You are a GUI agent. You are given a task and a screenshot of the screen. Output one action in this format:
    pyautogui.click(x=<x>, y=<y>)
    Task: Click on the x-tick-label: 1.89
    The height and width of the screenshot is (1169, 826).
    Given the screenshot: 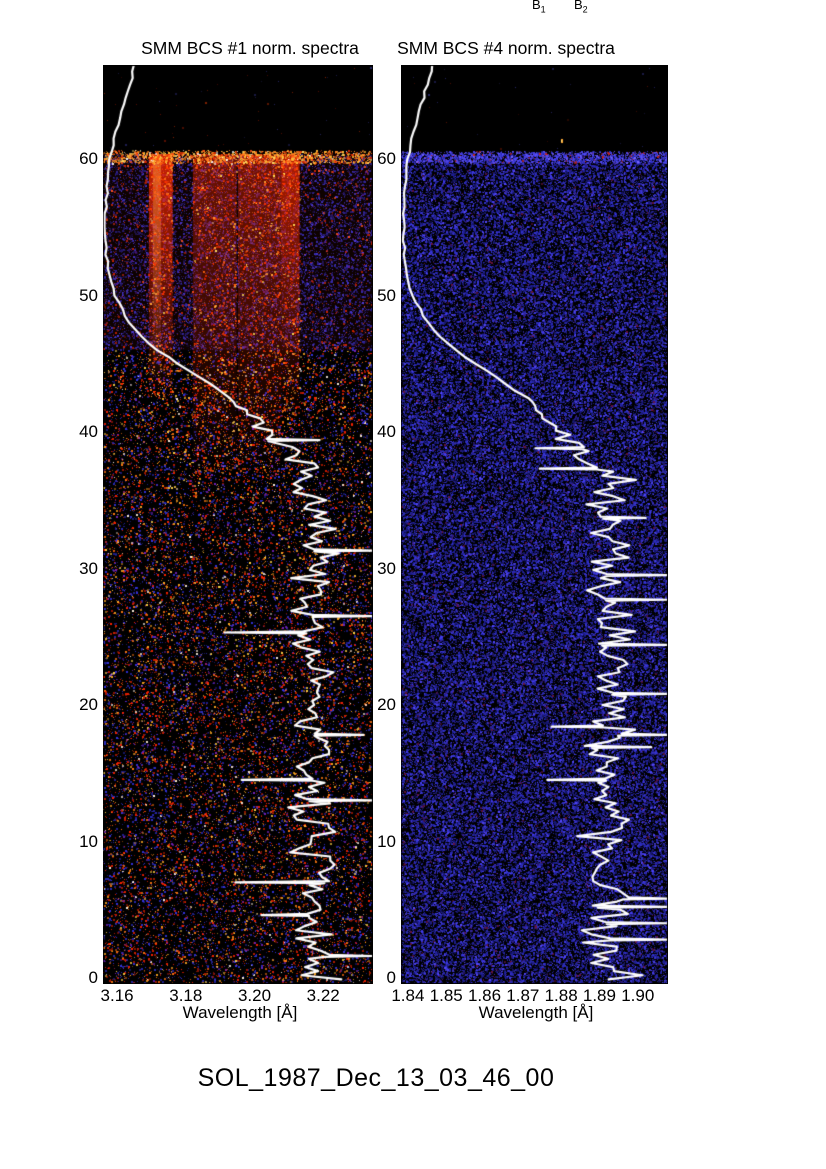 What is the action you would take?
    pyautogui.click(x=599, y=995)
    